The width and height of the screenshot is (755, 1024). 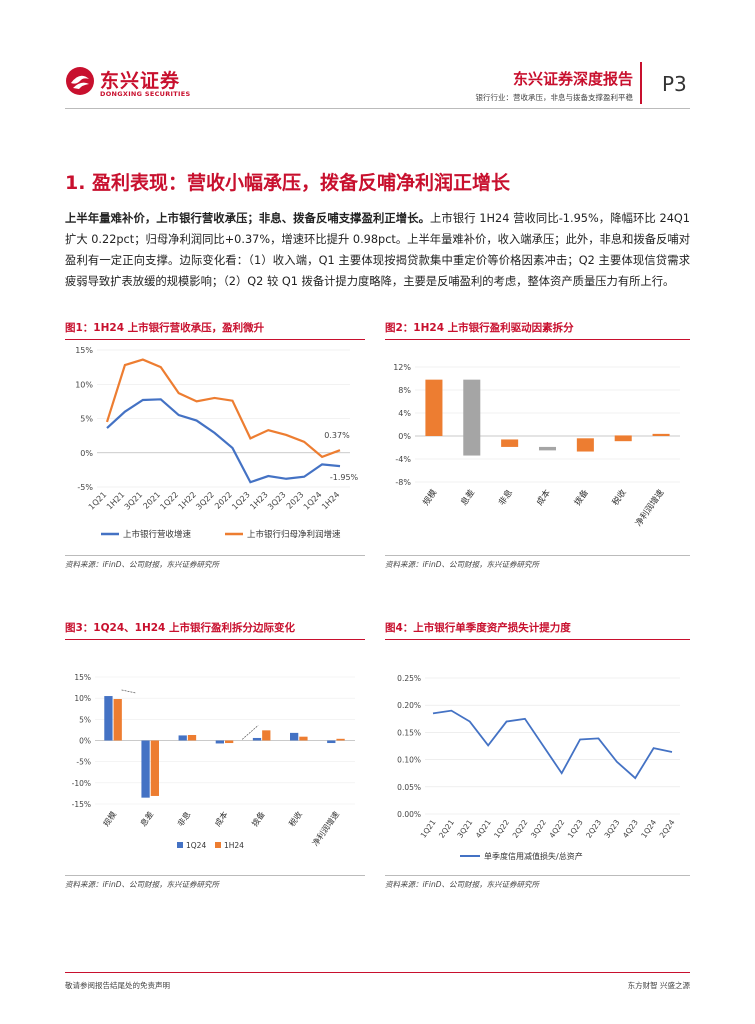 What do you see at coordinates (294, 736) in the screenshot?
I see `bar-1Q24-税收` at bounding box center [294, 736].